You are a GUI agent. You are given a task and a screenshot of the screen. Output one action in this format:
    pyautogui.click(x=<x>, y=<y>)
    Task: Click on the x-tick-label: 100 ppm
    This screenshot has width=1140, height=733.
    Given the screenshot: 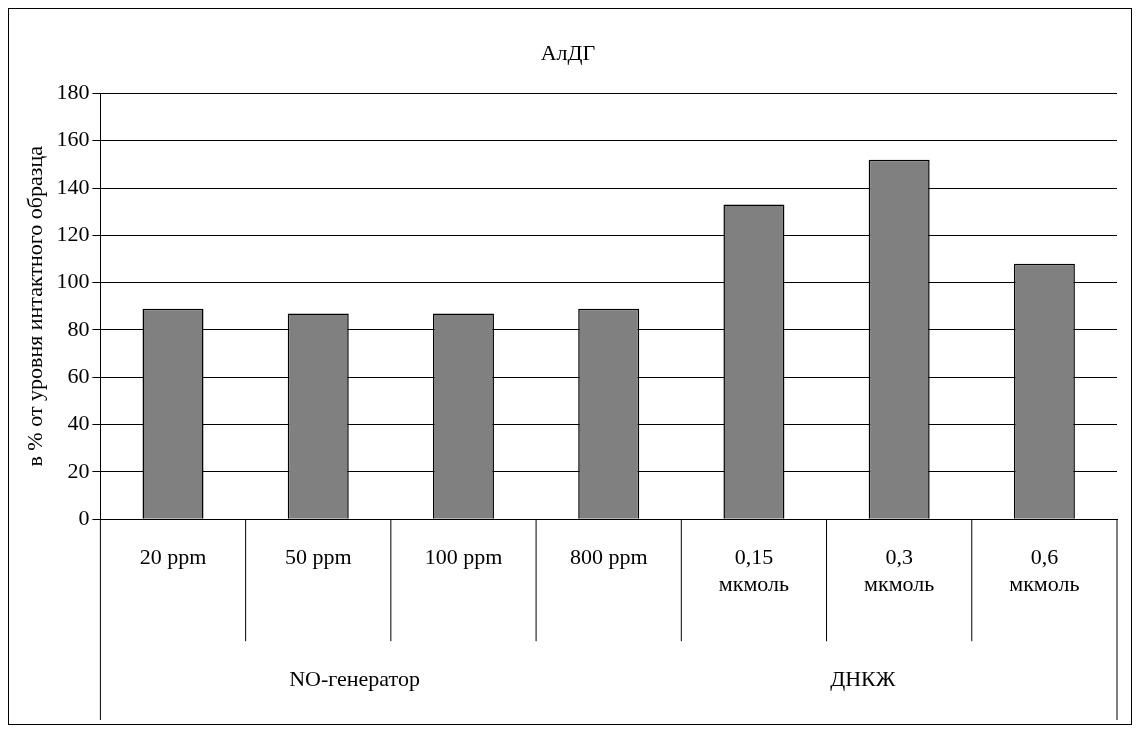 What is the action you would take?
    pyautogui.click(x=463, y=557)
    